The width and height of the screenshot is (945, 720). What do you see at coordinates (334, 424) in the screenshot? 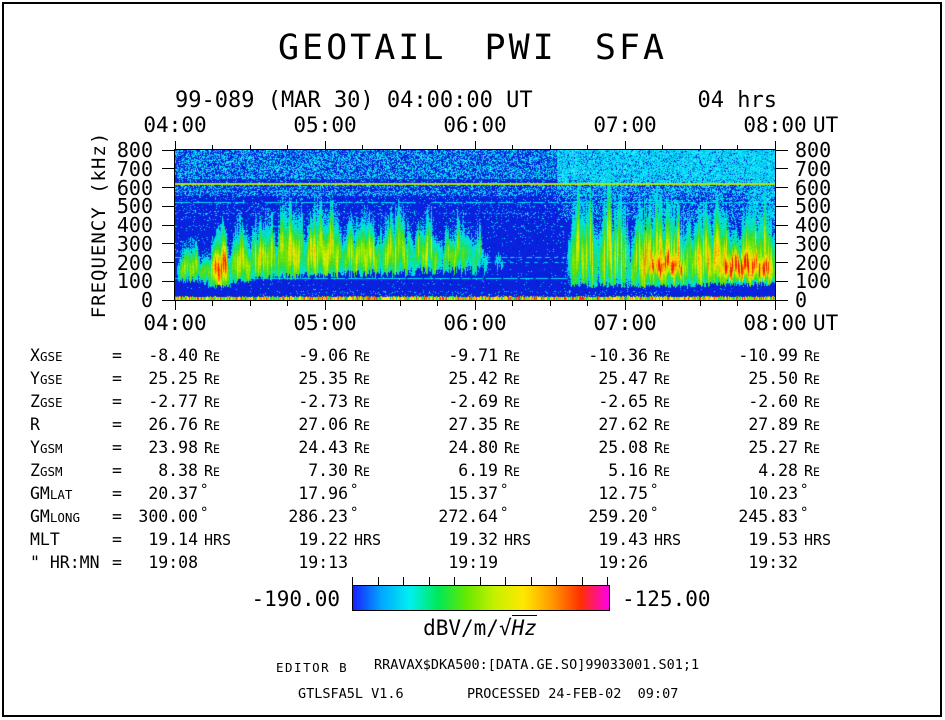
I see `value-cell: 27.06 RE` at bounding box center [334, 424].